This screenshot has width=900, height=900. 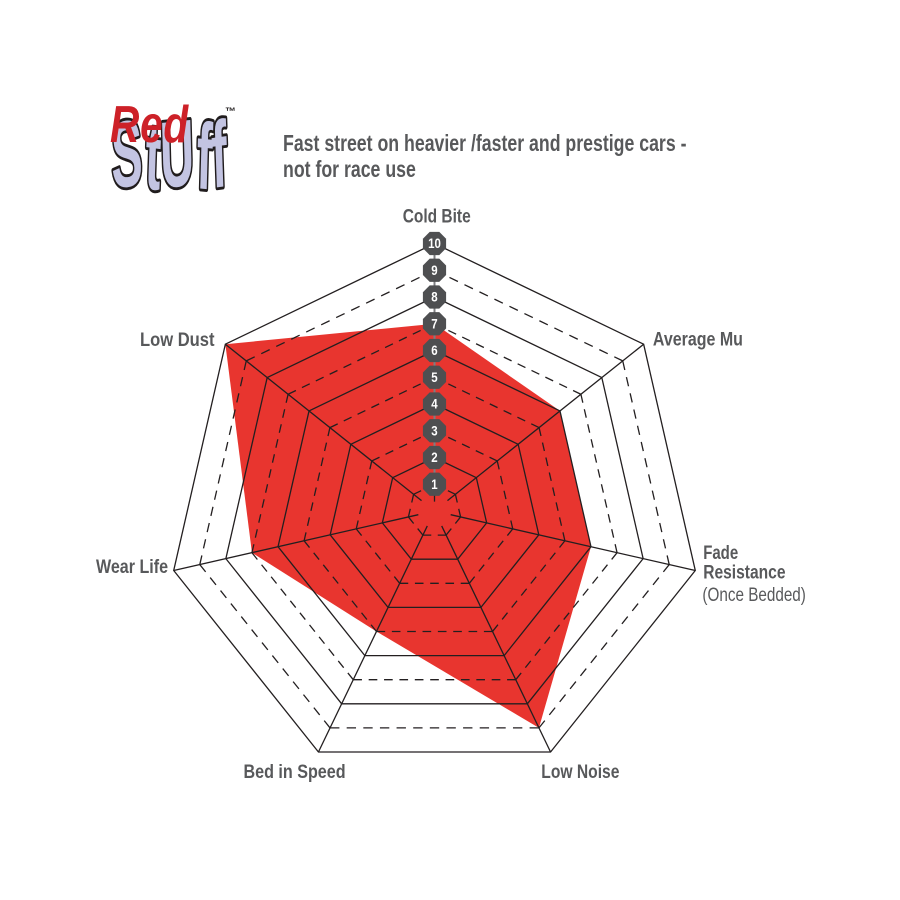 I want to click on svg-text: 10, so click(x=434, y=243).